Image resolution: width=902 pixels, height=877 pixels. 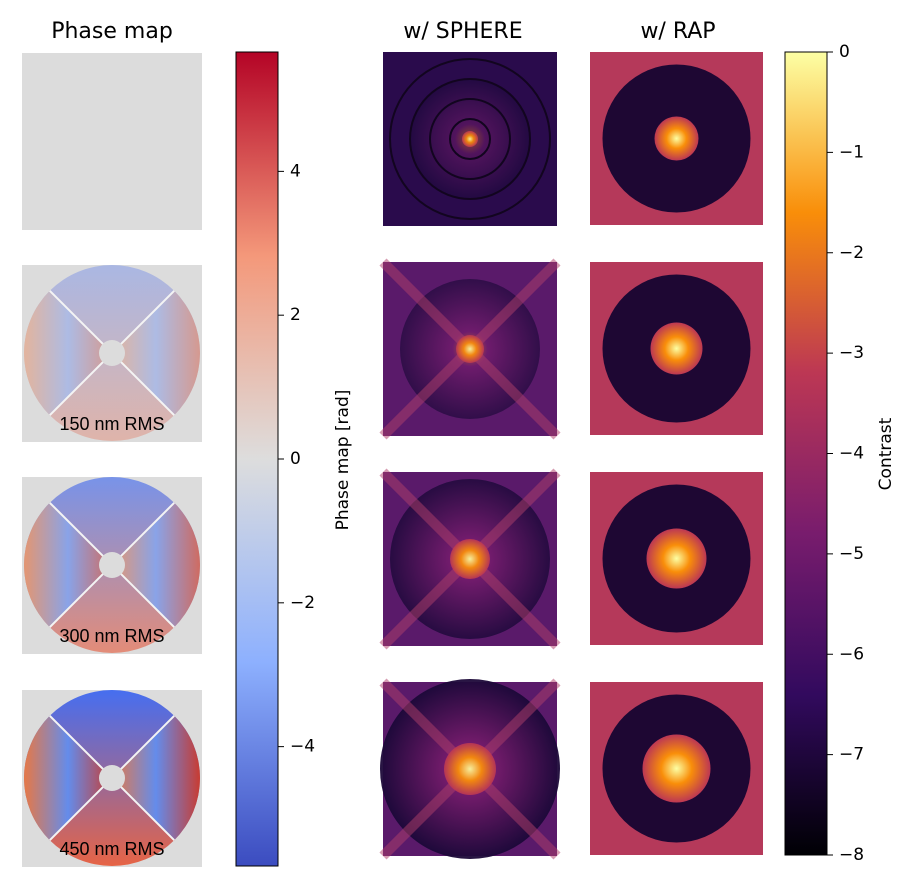 I want to click on colorbar-tick-label: −1, so click(x=851, y=152).